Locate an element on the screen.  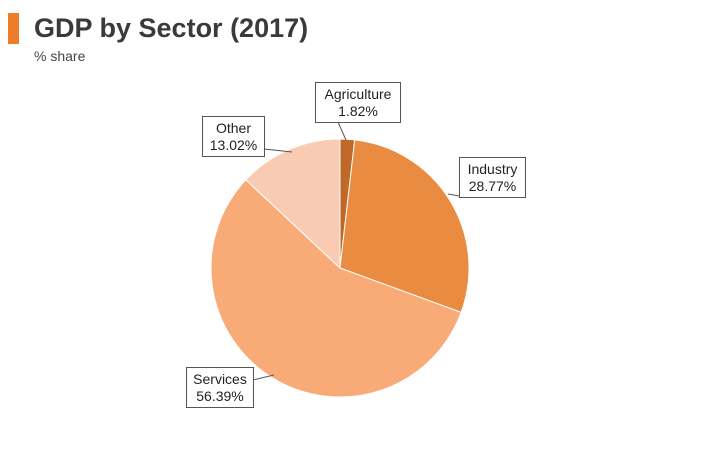
leader-line-other is located at coordinates (278, 150).